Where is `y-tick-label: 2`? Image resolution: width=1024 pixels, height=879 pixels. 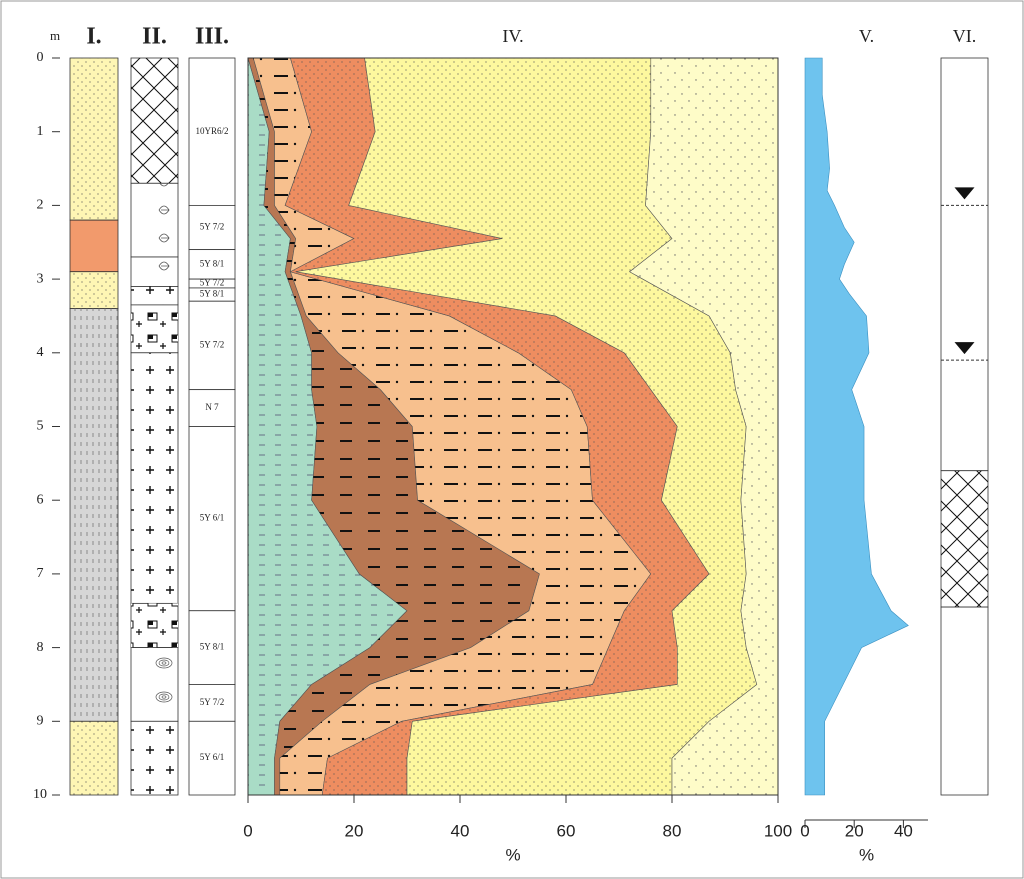
y-tick-label: 2 is located at coordinates (40, 205).